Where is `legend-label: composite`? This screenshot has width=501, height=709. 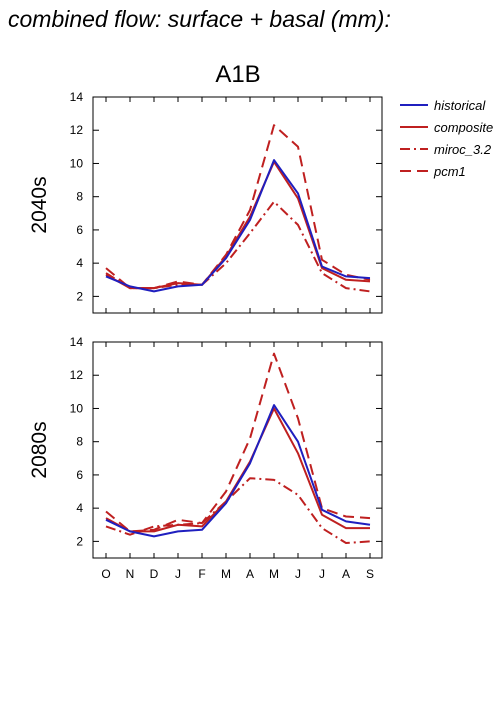
legend-label: composite is located at coordinates (463, 127).